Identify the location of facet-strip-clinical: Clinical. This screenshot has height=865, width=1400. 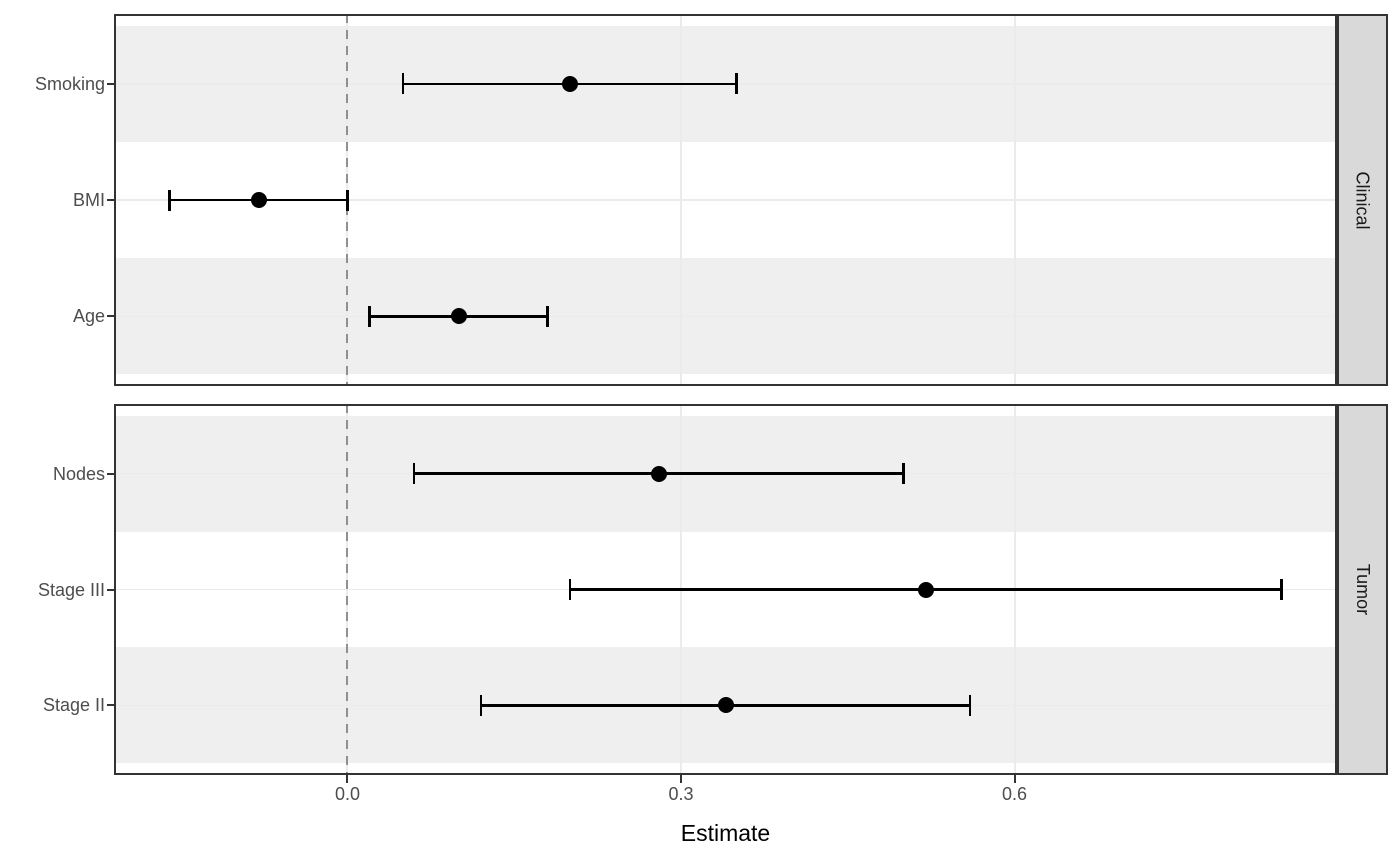
(1362, 200).